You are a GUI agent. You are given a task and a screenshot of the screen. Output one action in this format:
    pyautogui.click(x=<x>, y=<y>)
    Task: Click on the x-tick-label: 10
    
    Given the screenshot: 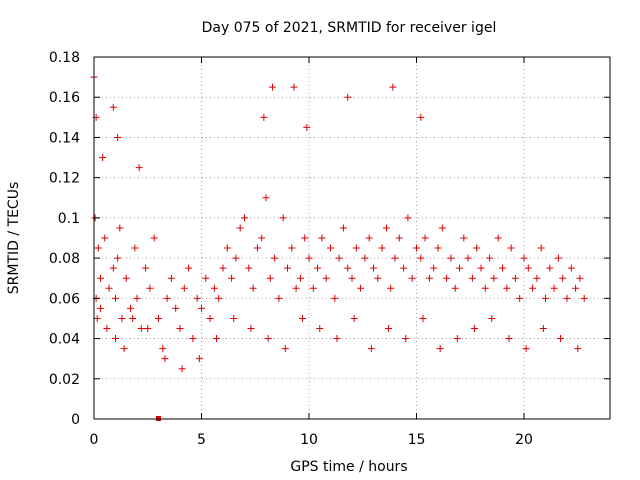 What is the action you would take?
    pyautogui.click(x=309, y=440)
    